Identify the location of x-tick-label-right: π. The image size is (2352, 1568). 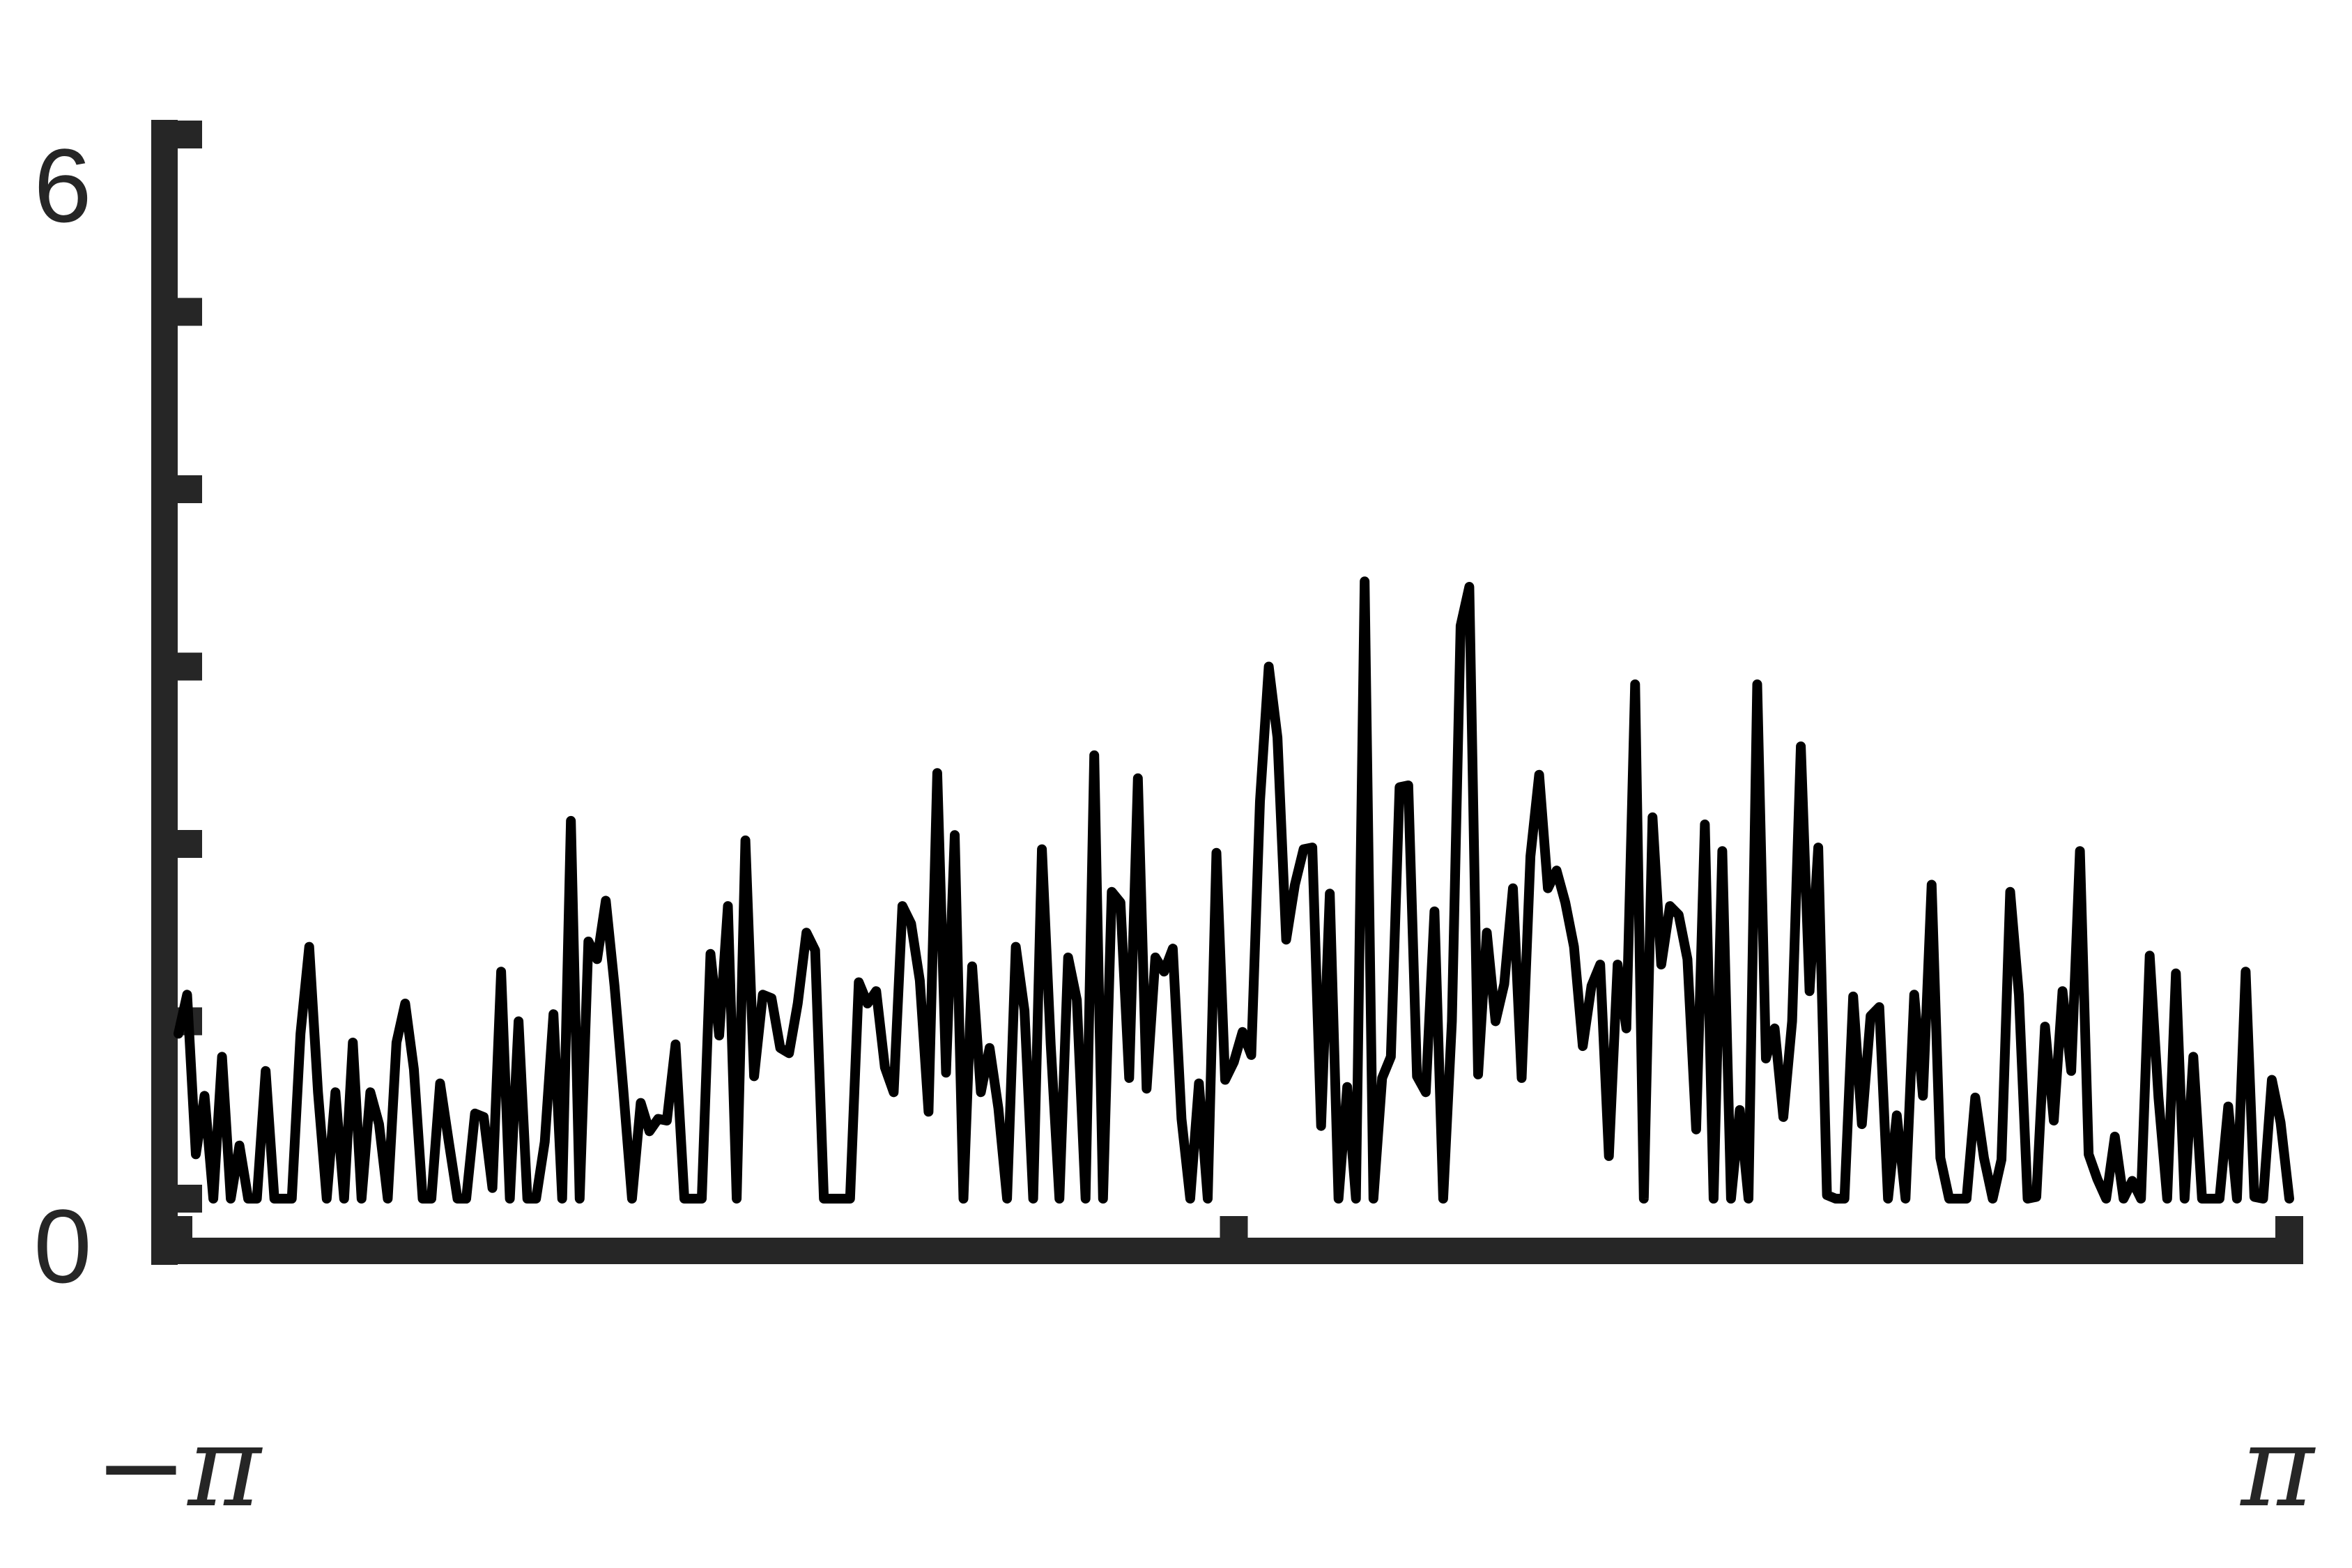
(2277, 1466).